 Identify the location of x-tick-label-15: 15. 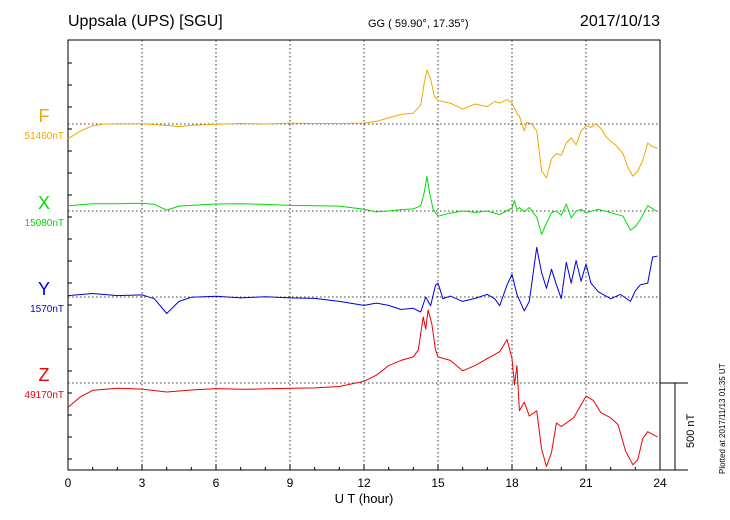
(438, 483).